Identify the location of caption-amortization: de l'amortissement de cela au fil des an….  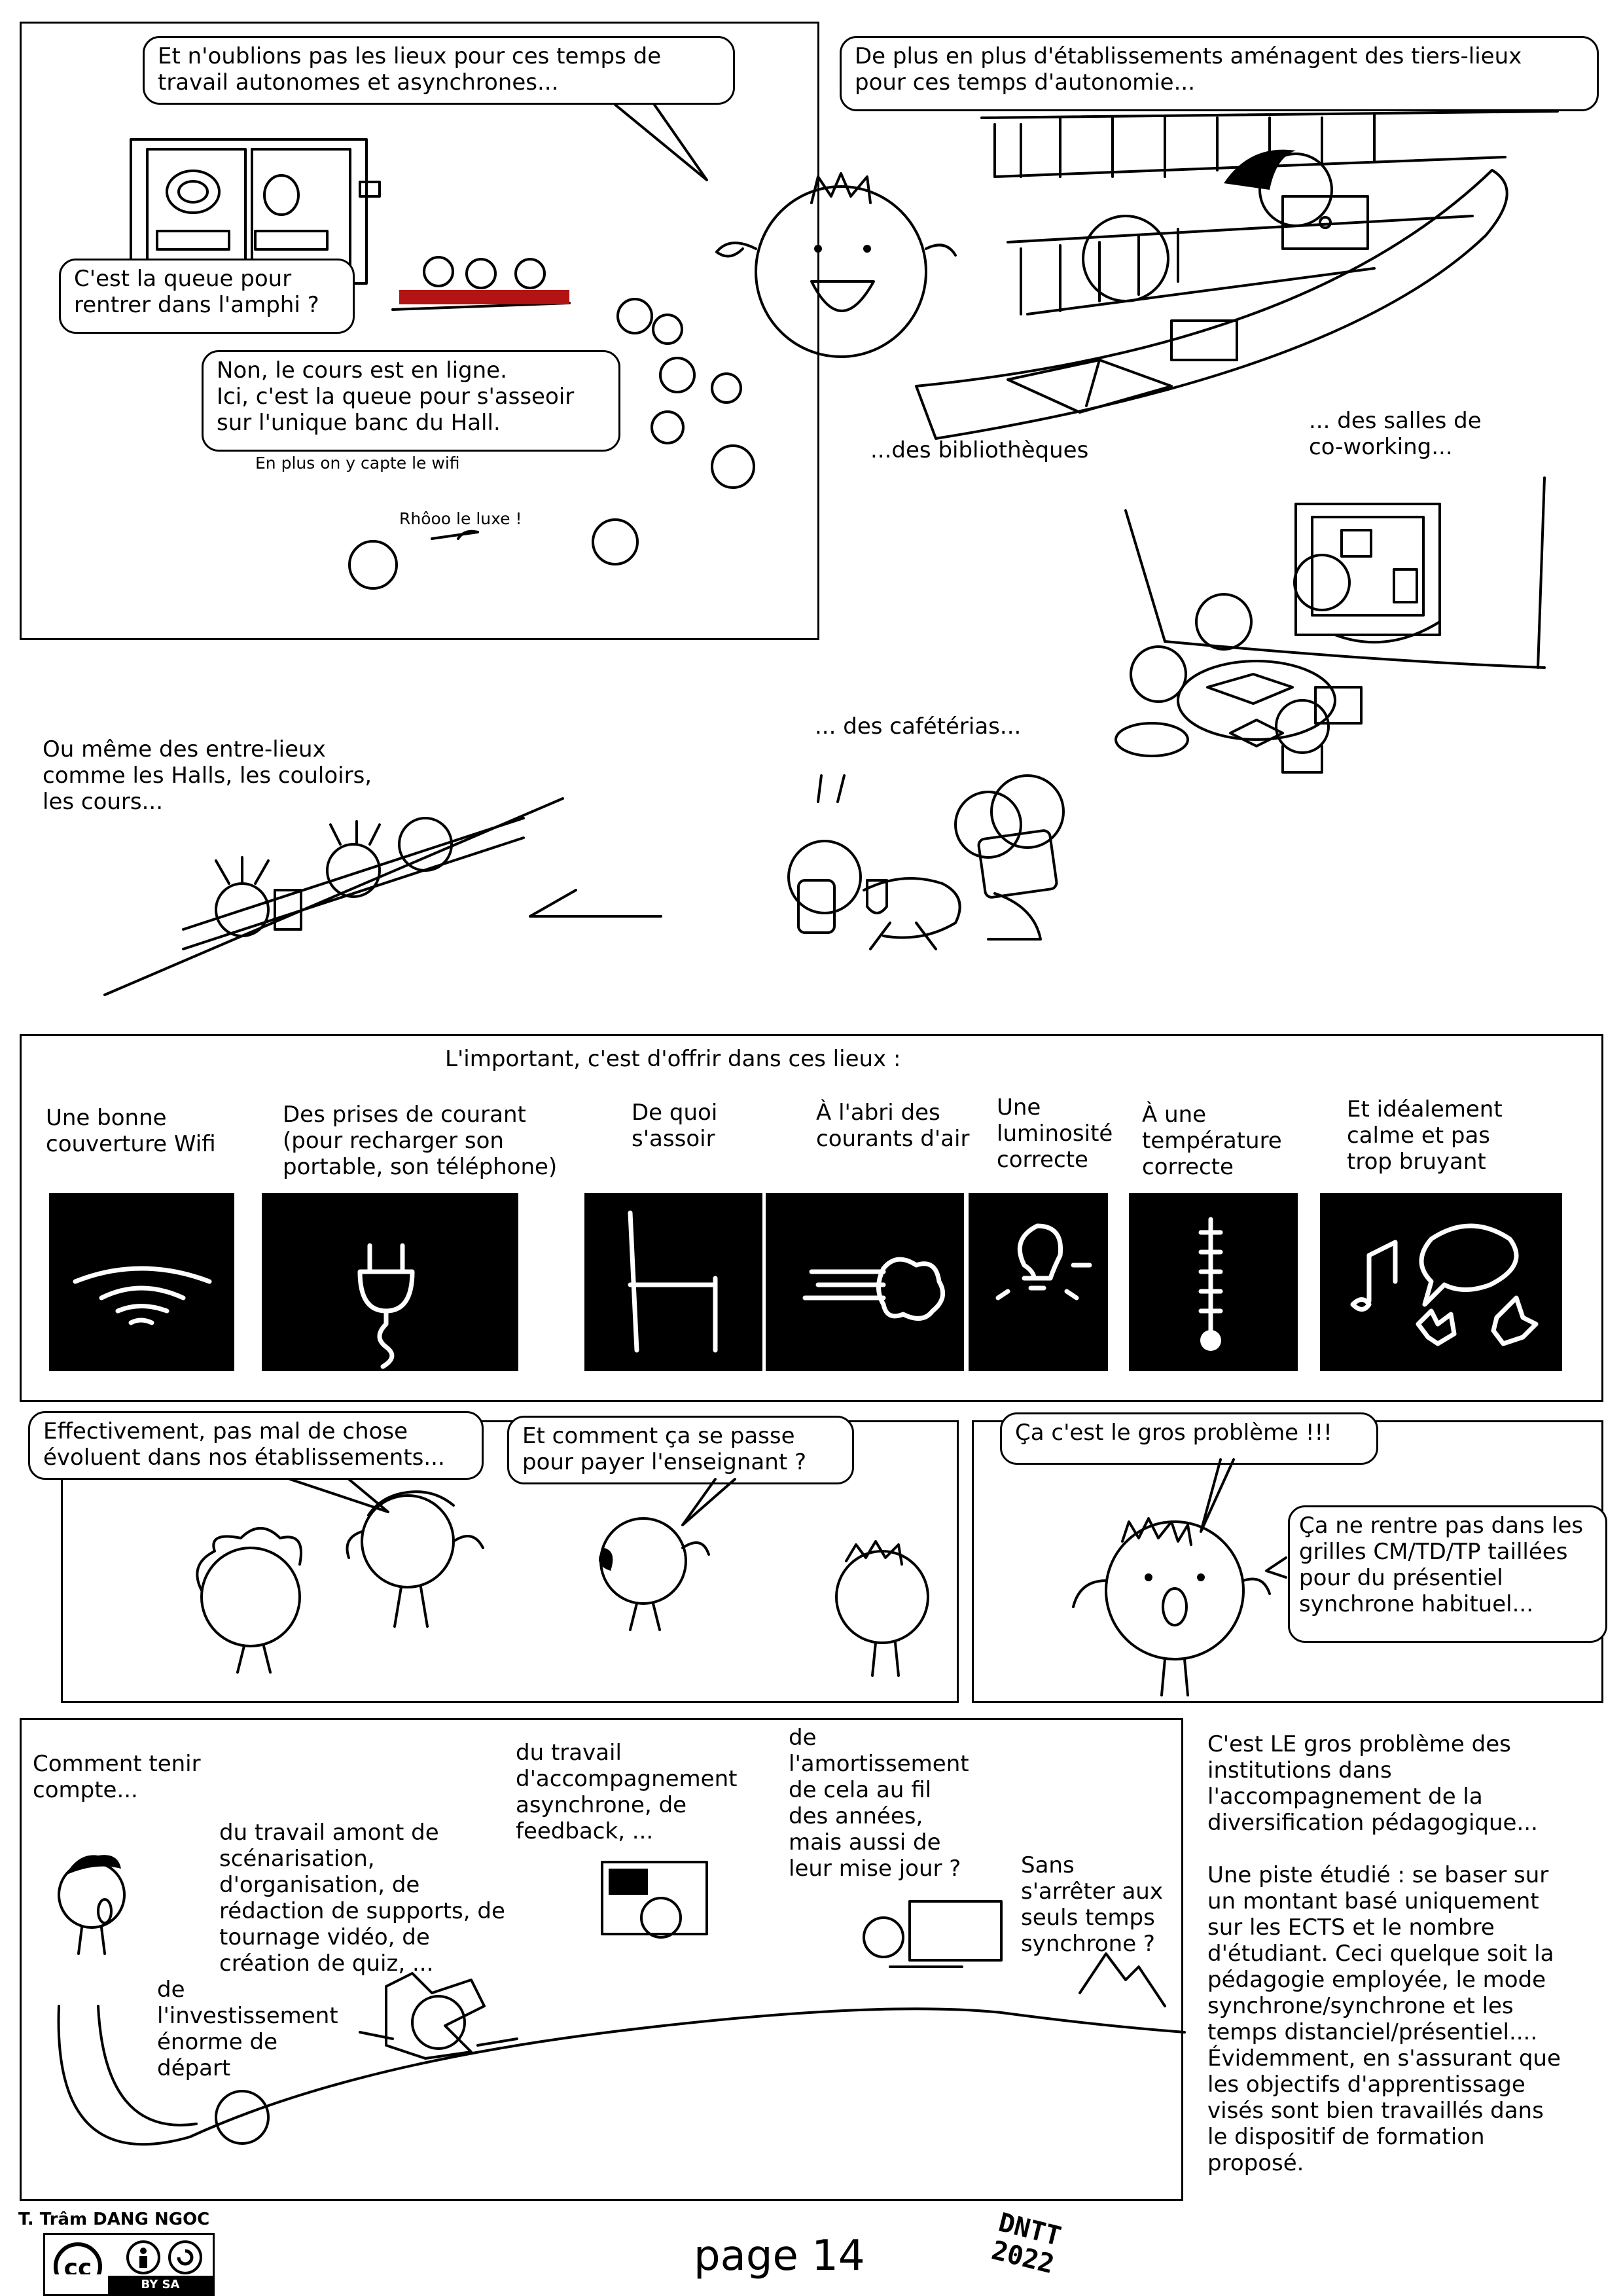
(879, 1803).